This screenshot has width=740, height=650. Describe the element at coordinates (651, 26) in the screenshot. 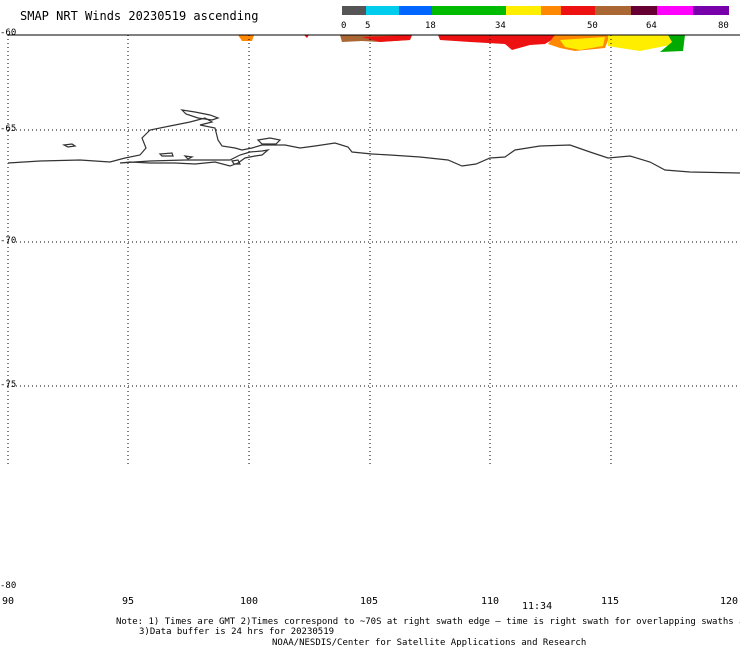

I see `colorbar-tick: 64` at that location.